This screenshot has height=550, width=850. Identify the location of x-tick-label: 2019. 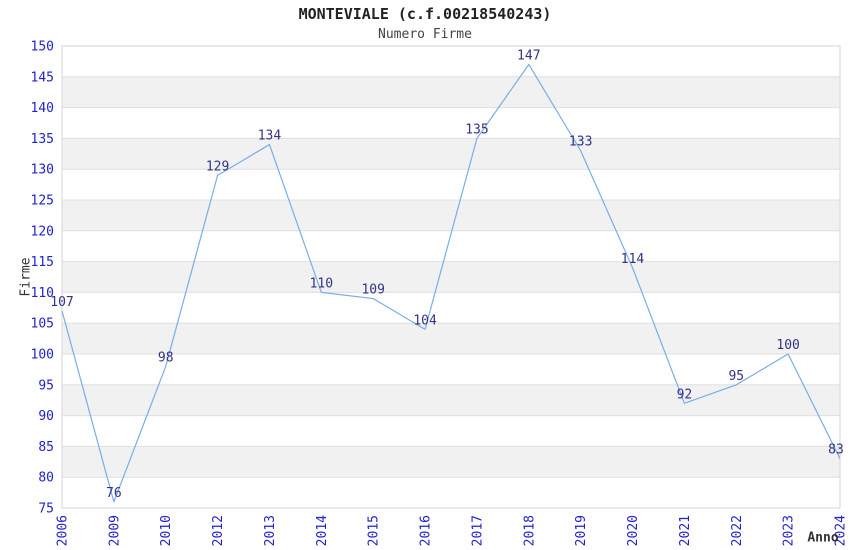
(581, 530).